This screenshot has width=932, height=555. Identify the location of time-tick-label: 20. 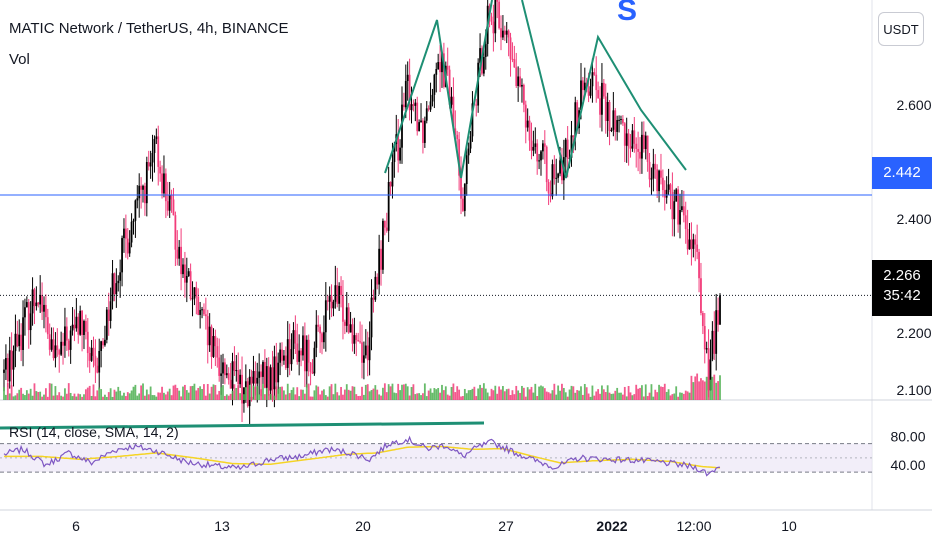
(363, 526).